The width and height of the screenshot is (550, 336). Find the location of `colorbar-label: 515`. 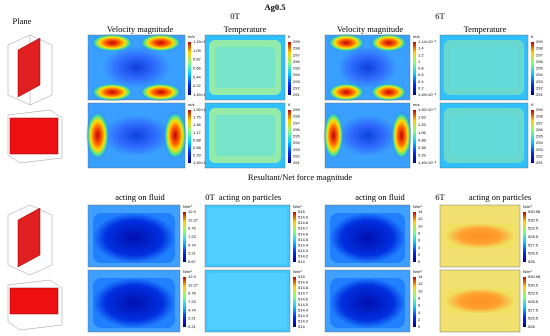

colorbar-label: 515 is located at coordinates (301, 276).